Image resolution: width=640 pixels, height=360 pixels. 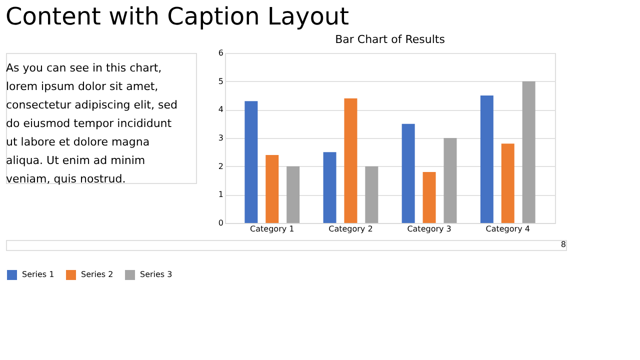 I want to click on legend-label: Series 2, so click(x=97, y=274).